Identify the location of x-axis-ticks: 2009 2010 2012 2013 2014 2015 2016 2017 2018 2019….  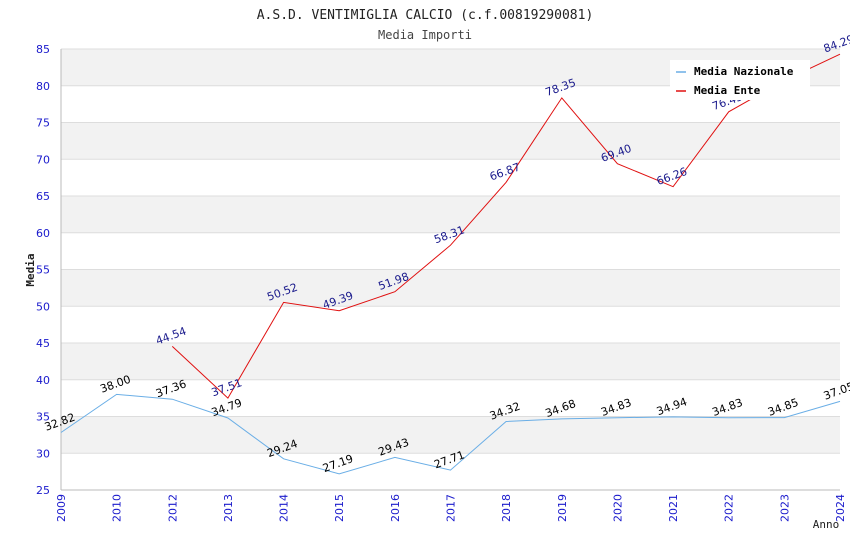
(451, 508).